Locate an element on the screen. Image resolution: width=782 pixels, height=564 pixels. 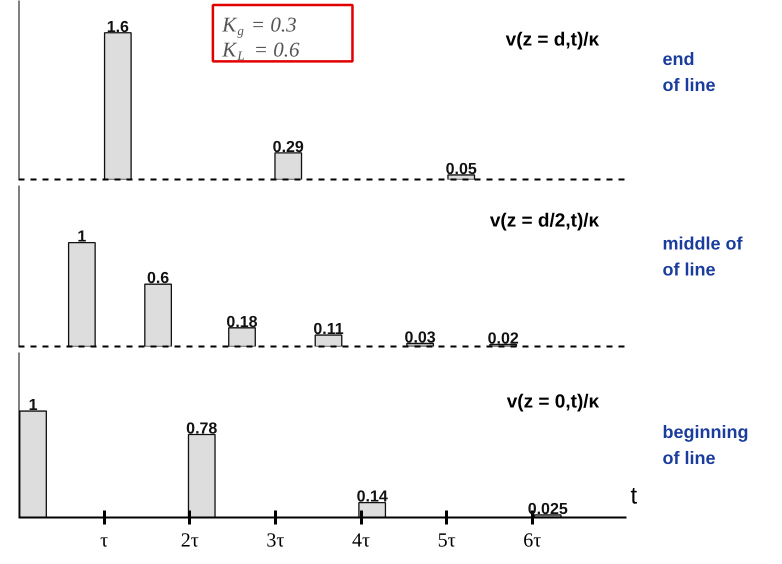
chart-title: v(z = 0,t)/κ is located at coordinates (553, 402).